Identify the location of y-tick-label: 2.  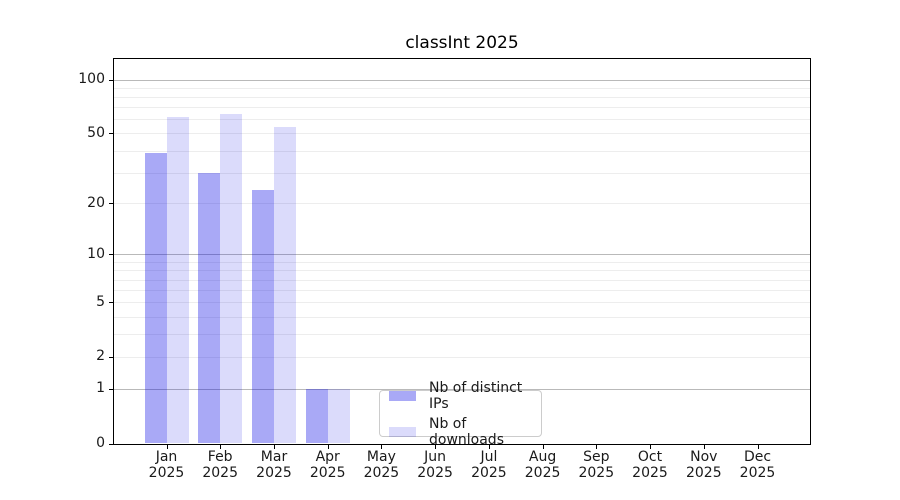
(100, 356).